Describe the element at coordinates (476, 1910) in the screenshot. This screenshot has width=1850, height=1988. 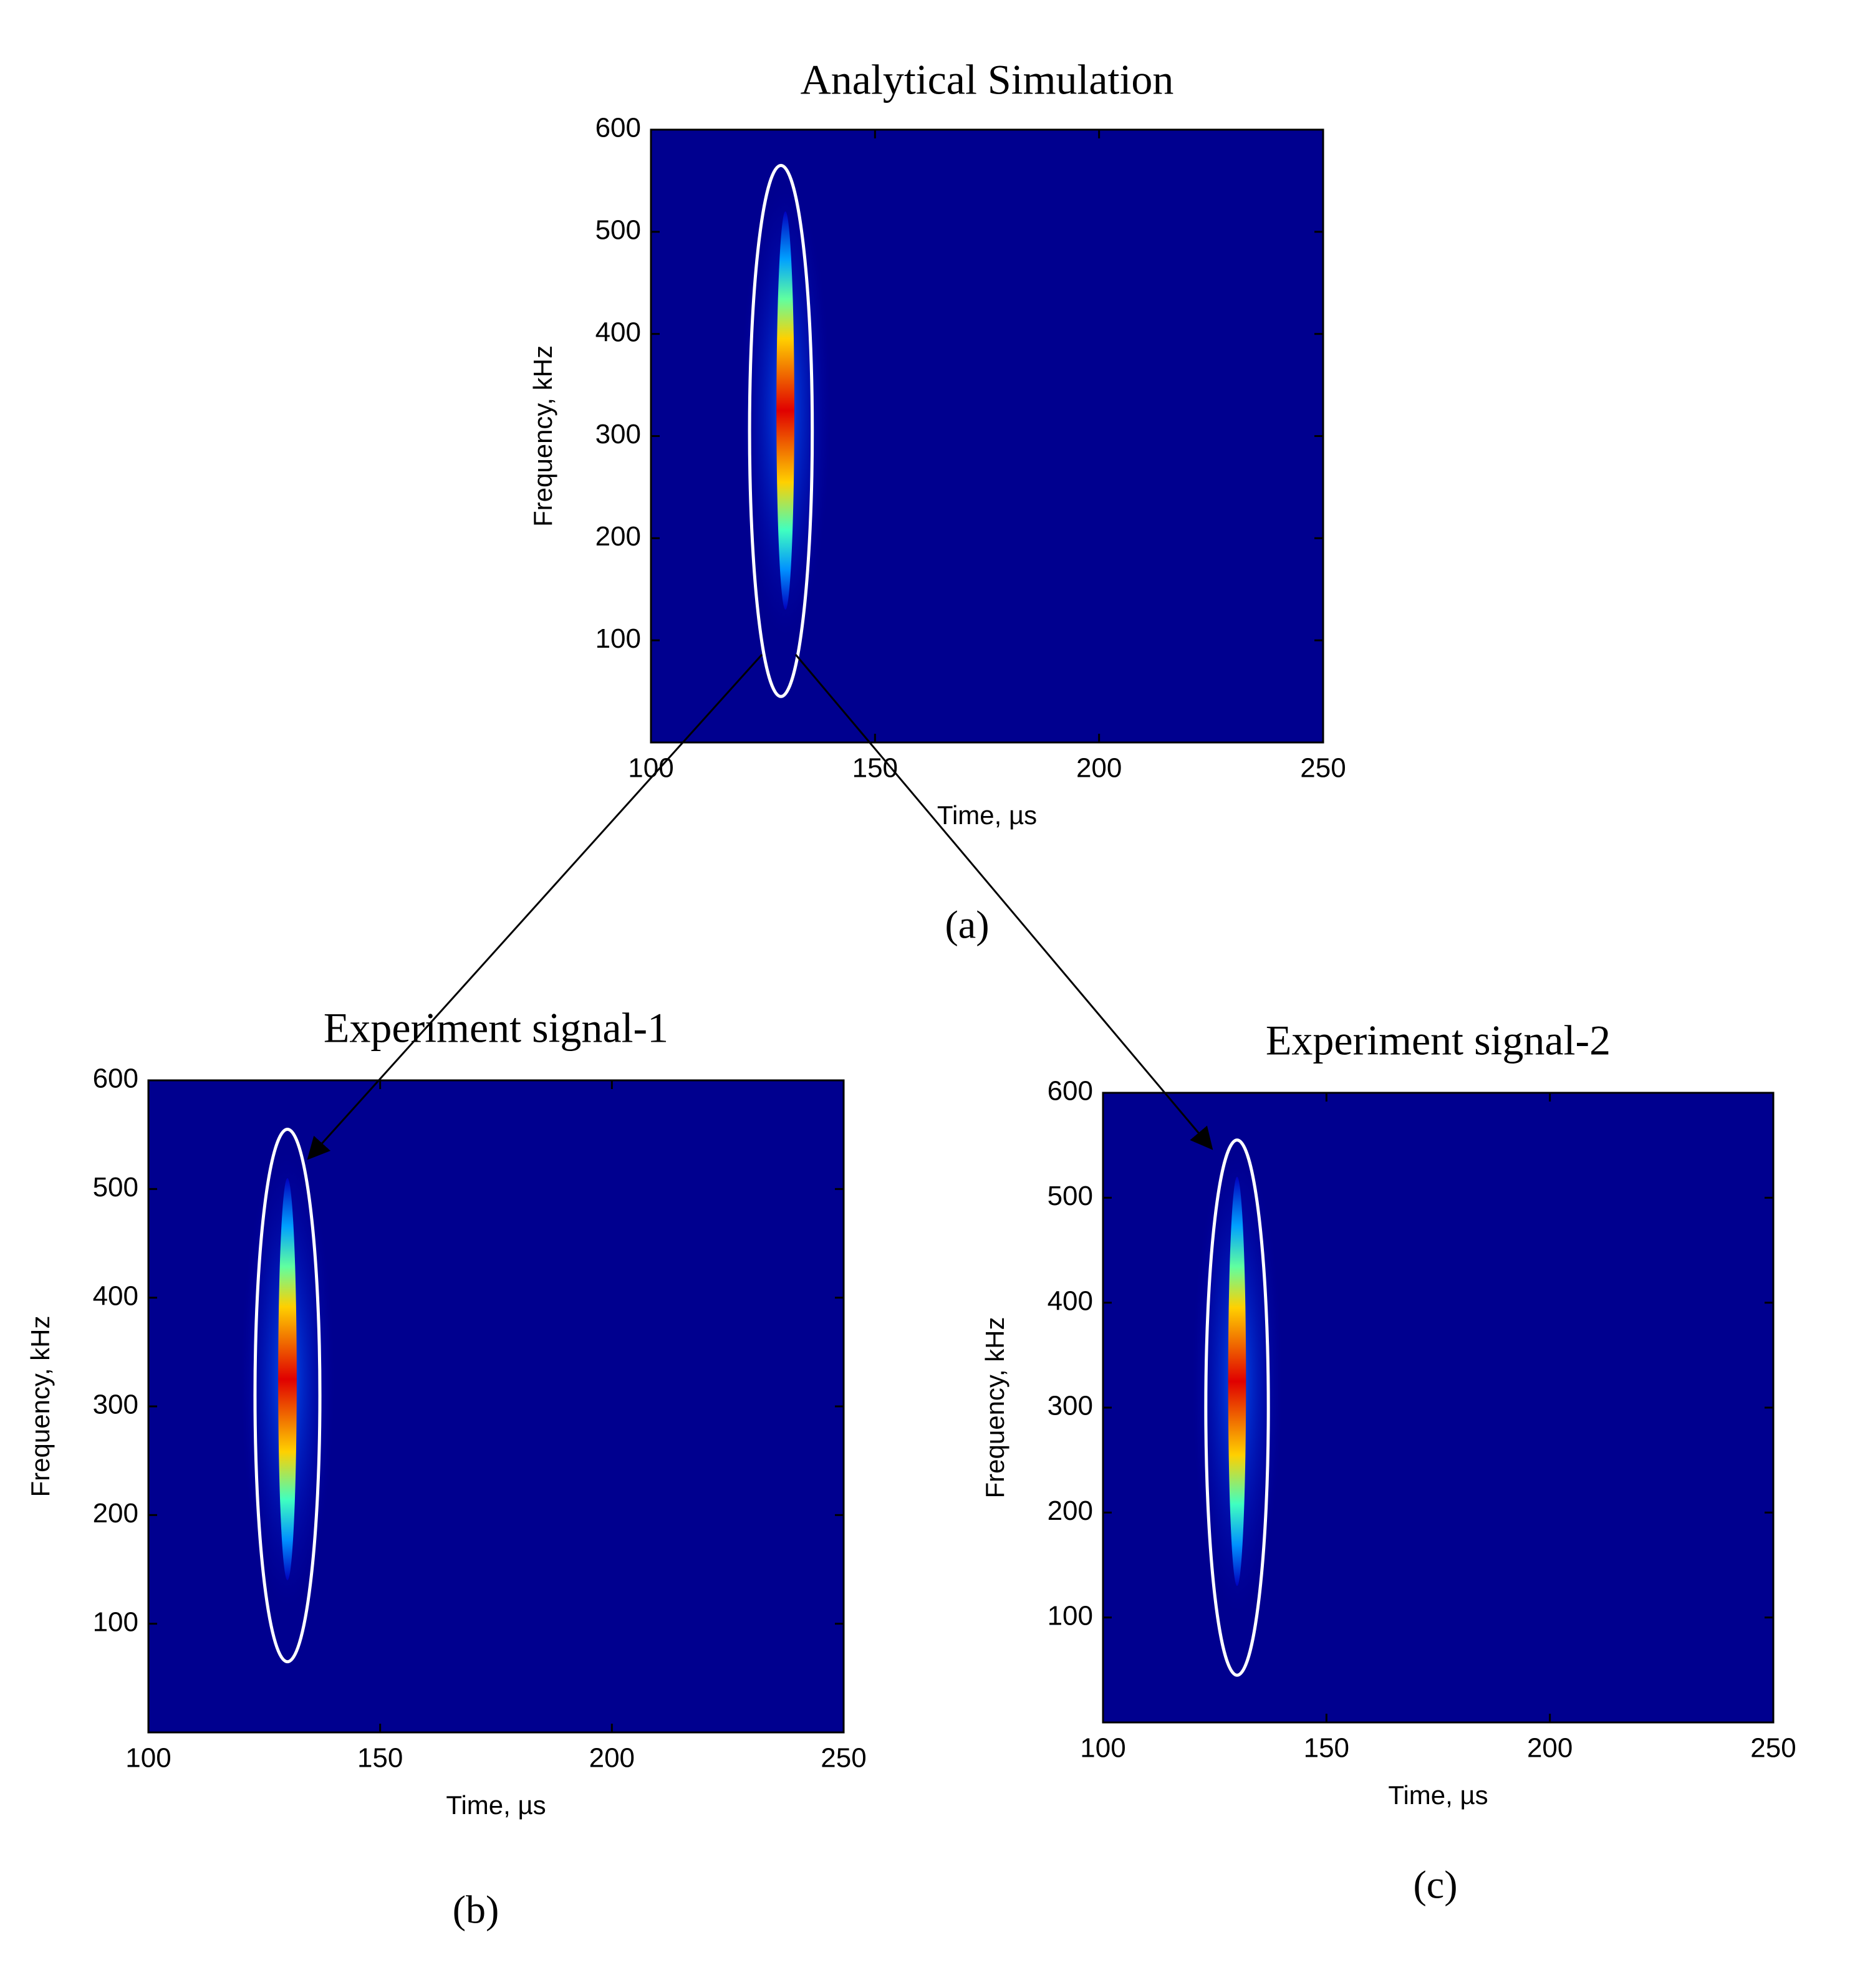
I see `caption: (b)` at that location.